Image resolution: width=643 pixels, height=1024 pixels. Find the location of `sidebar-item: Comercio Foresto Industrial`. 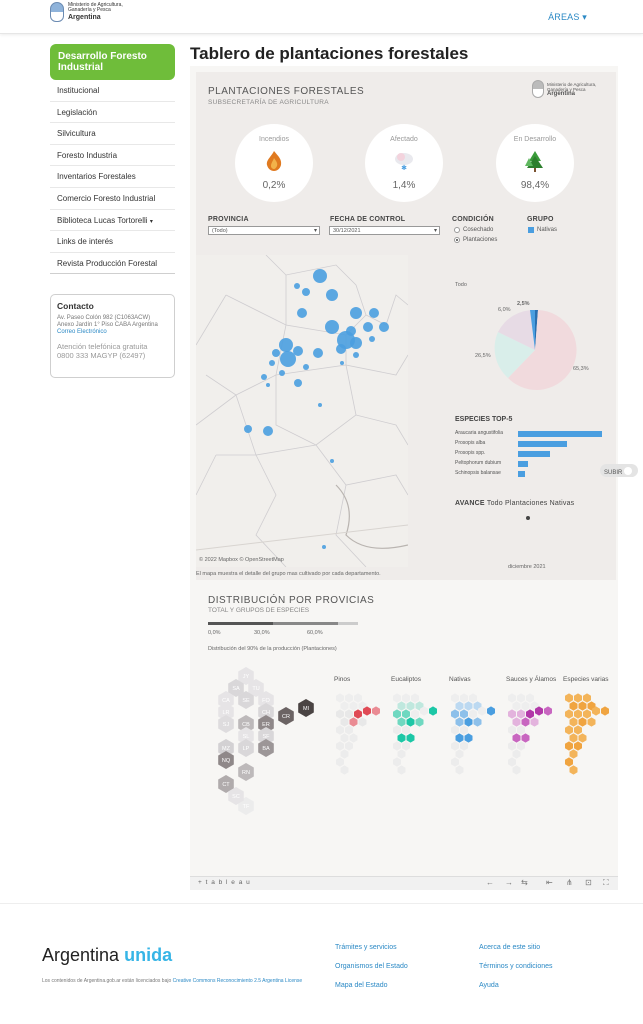

sidebar-item: Comercio Foresto Industrial is located at coordinates (112, 199).